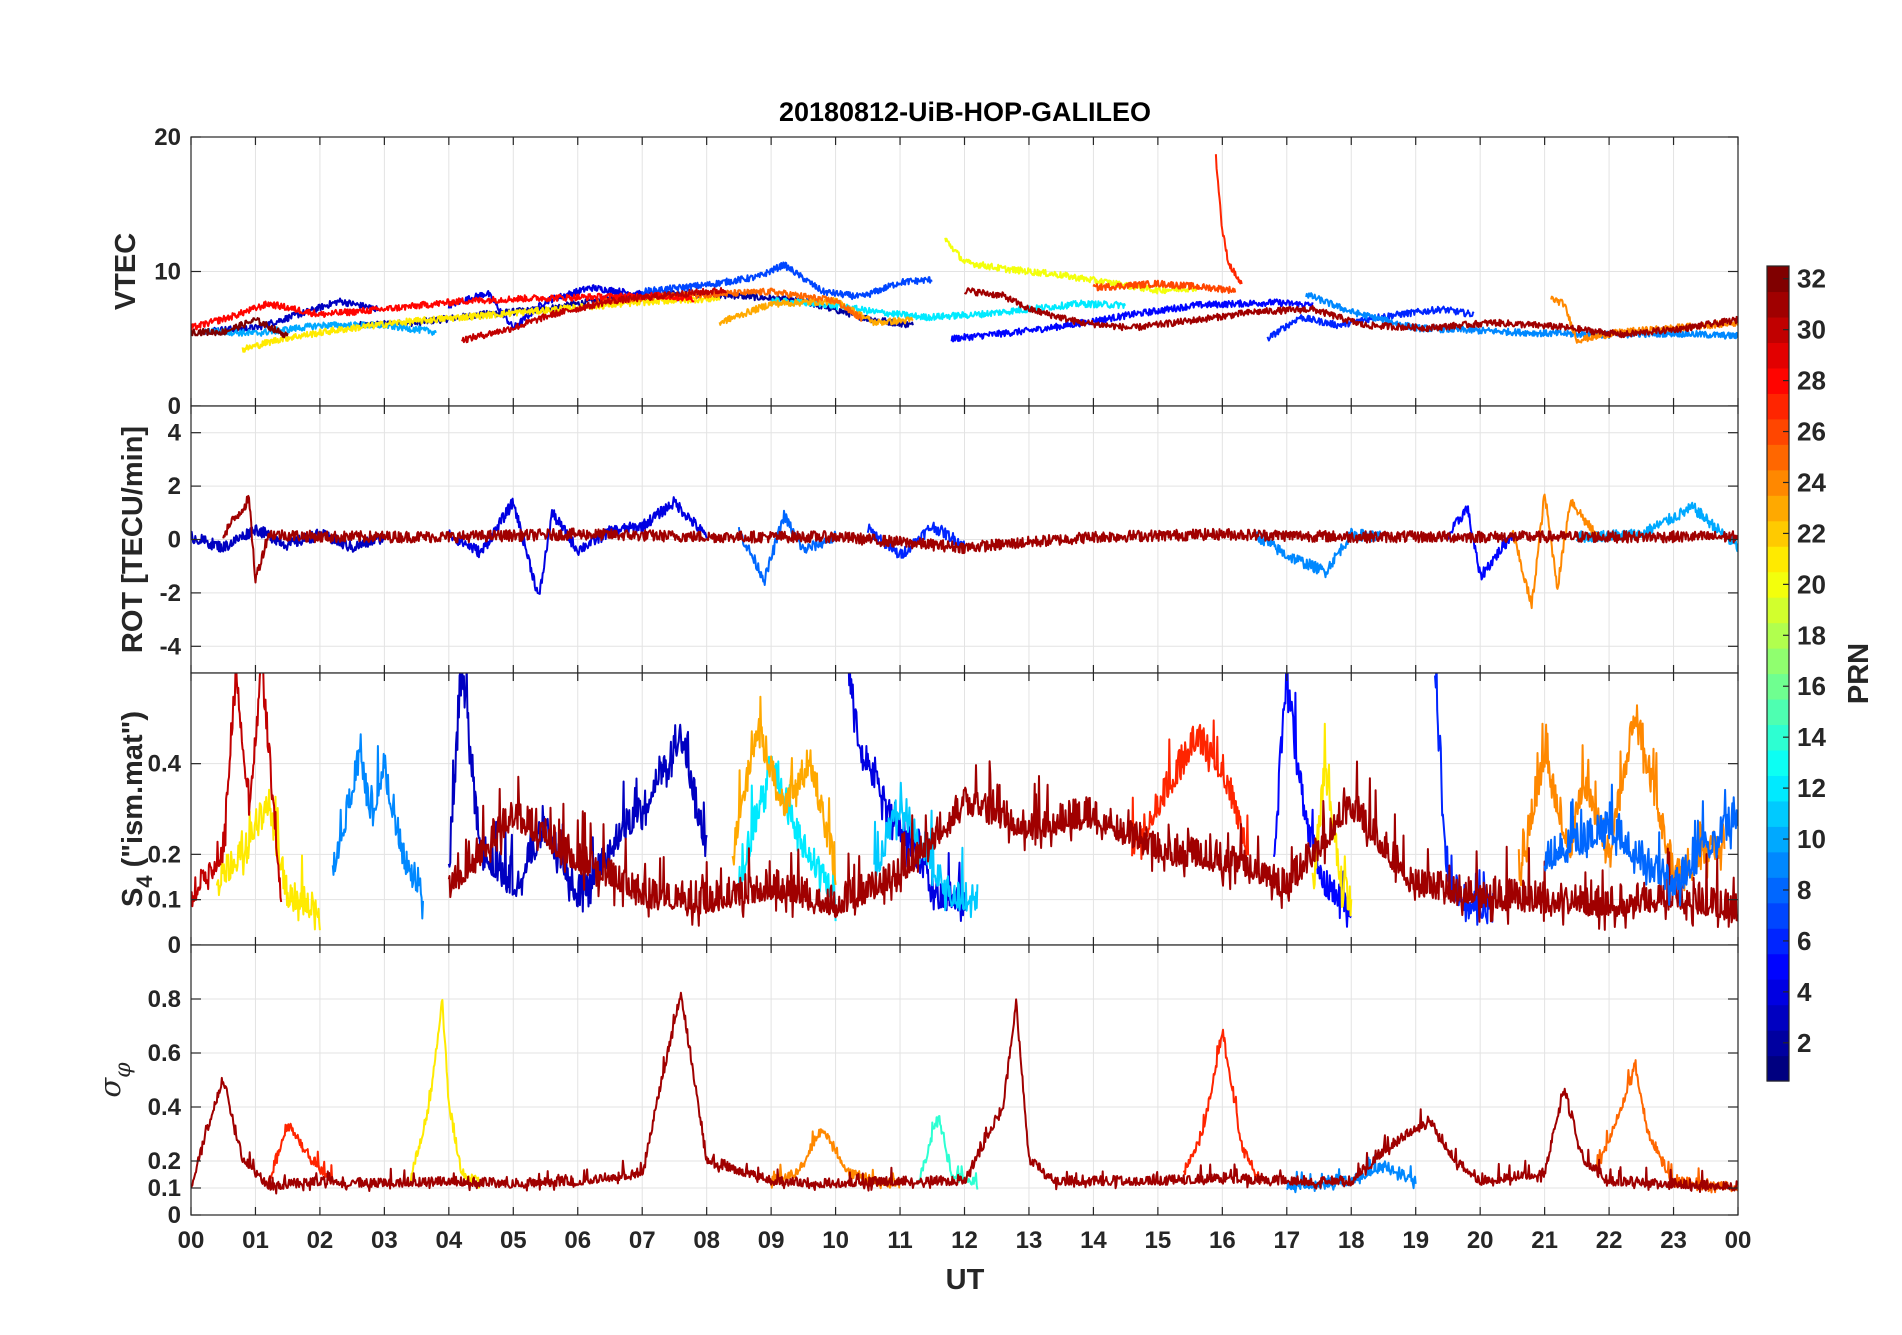 This screenshot has height=1335, width=1902. Describe the element at coordinates (1351, 1240) in the screenshot. I see `x-tick-label: 18` at that location.